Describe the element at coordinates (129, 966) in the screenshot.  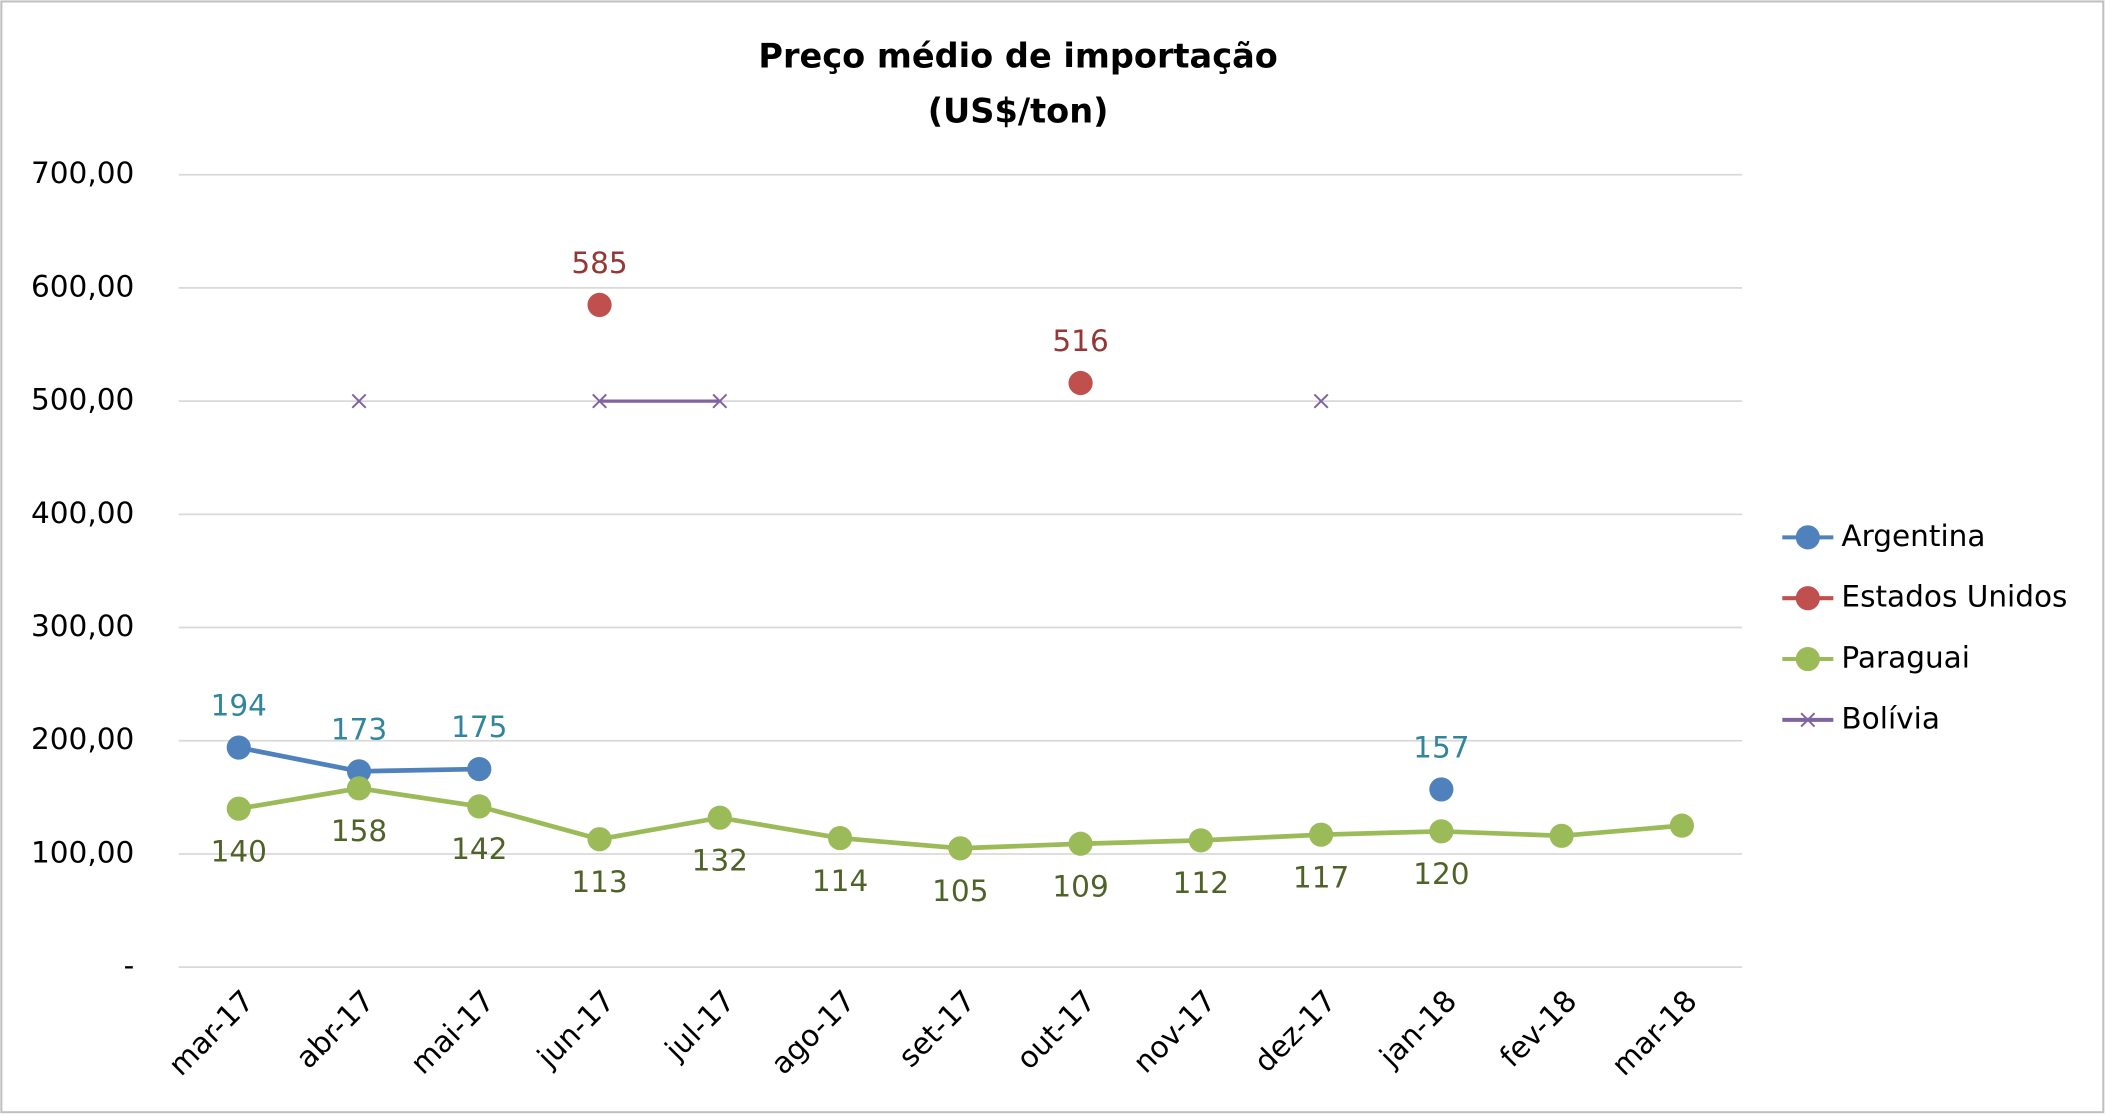
I see `y-tick-label: -` at that location.